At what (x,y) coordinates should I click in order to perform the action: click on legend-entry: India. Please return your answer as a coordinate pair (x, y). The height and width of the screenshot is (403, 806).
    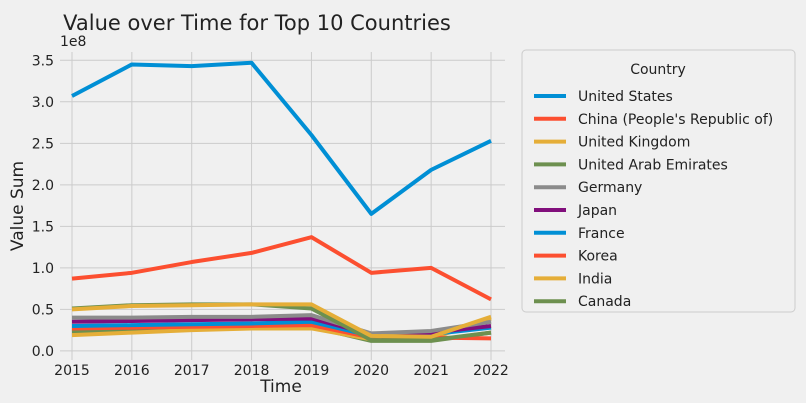
    Looking at the image, I should click on (595, 279).